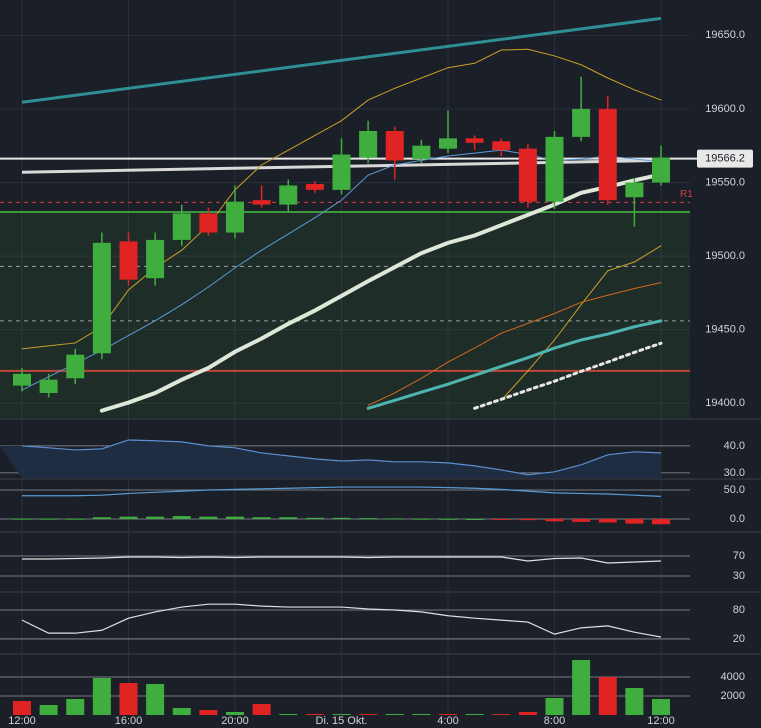 The image size is (761, 728). I want to click on y-tick-label: 50.0, so click(734, 490).